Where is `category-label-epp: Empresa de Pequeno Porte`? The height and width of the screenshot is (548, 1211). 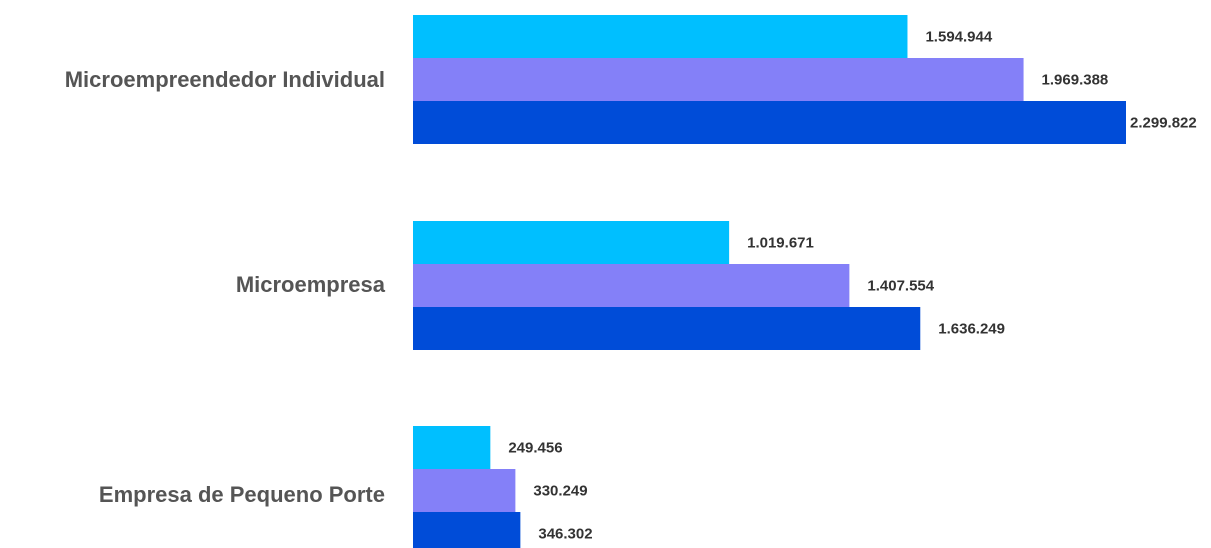
category-label-epp: Empresa de Pequeno Porte is located at coordinates (242, 494).